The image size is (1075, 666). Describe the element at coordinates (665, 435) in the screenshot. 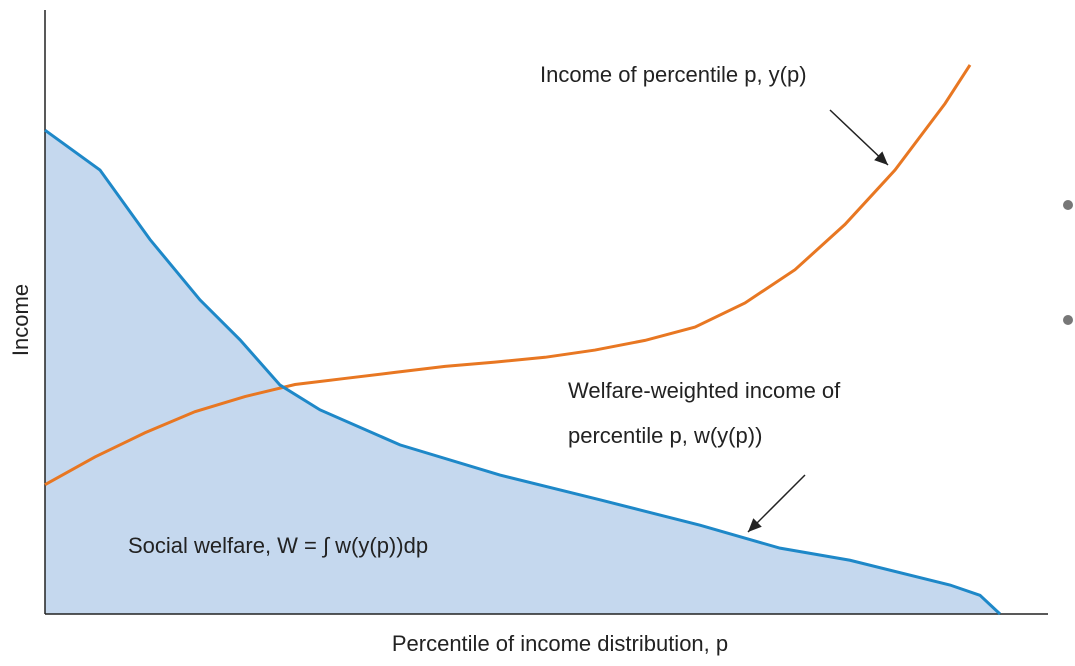

I see `annotation: percentile p, w(y(p))` at that location.